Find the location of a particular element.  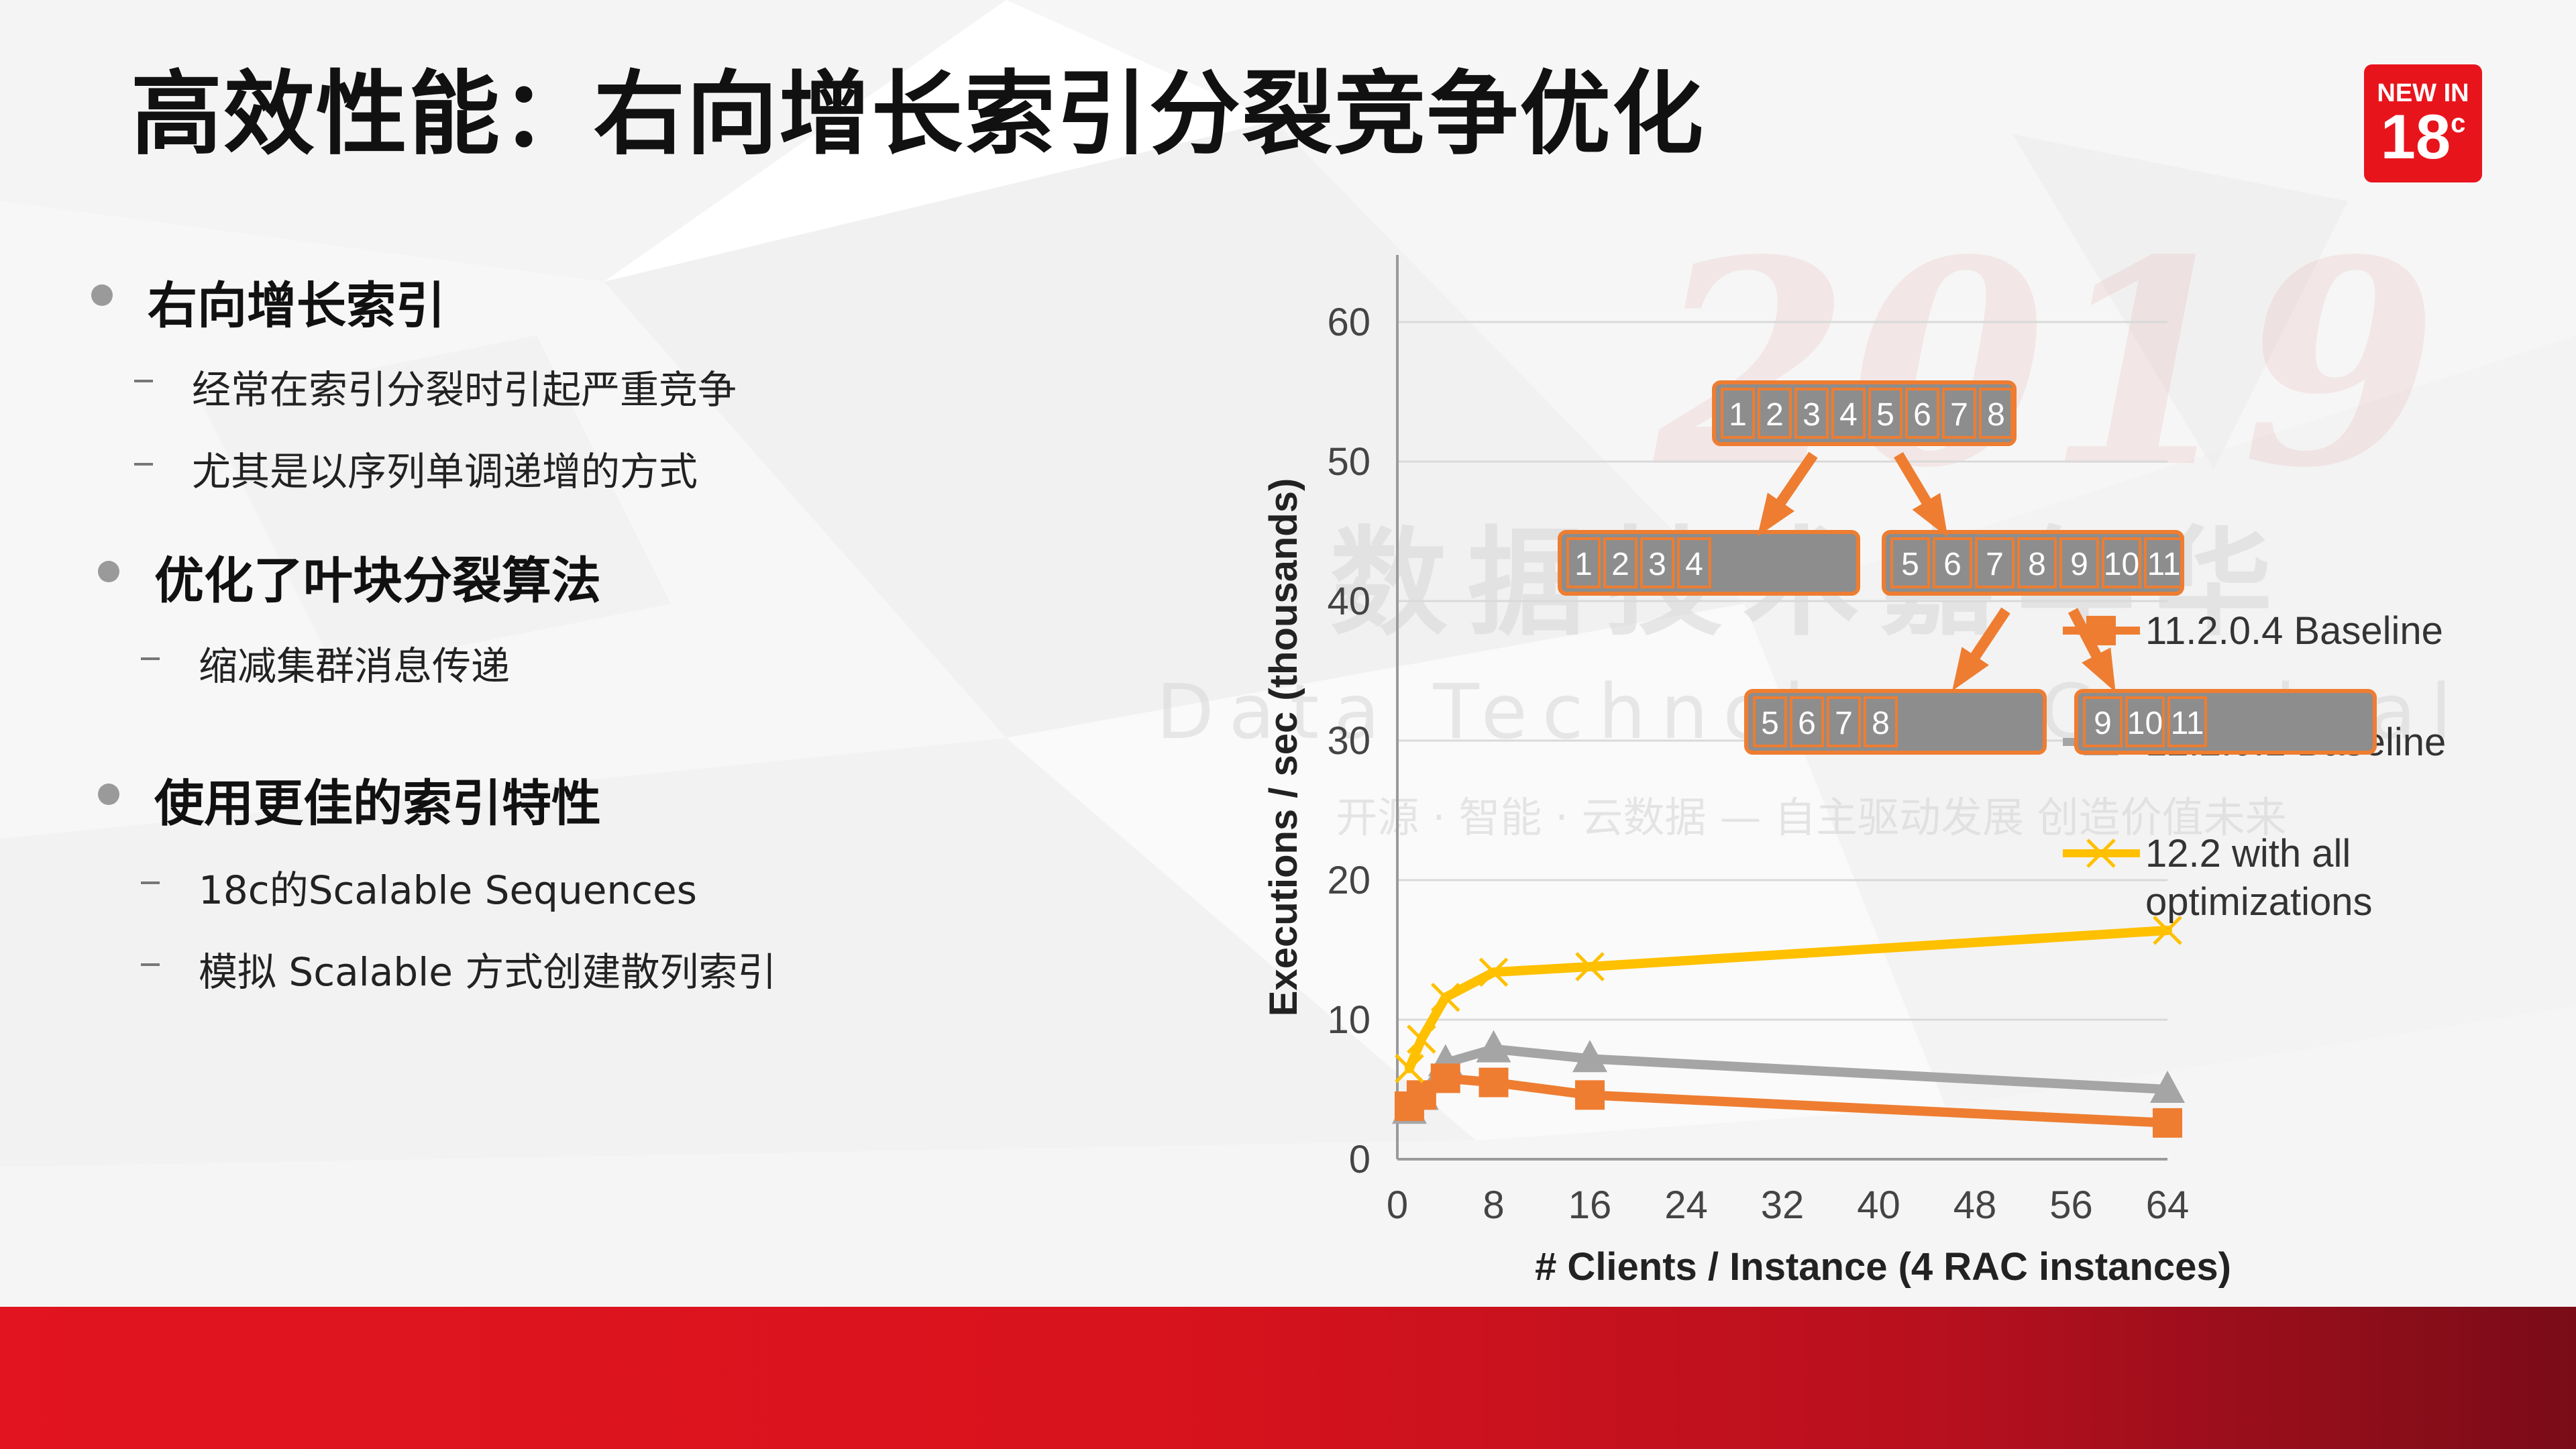

bullet-3-label: 使用更佳的索引特性 is located at coordinates (377, 804).